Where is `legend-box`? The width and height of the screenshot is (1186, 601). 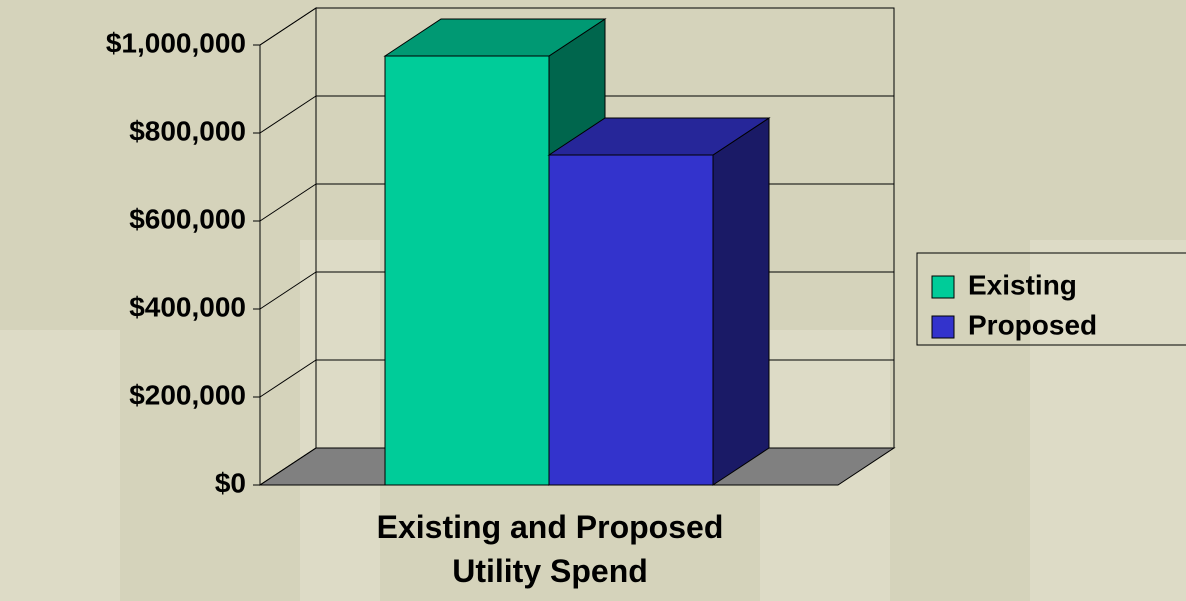
legend-box is located at coordinates (1051, 299).